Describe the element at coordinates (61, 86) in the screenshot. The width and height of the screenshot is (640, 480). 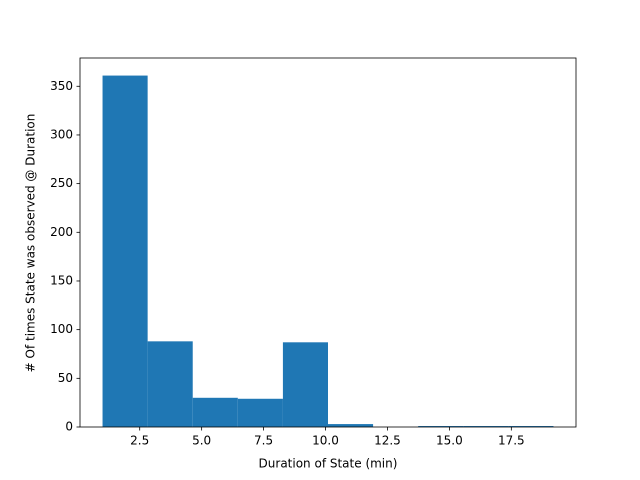
I see `y-tick-label: 350` at that location.